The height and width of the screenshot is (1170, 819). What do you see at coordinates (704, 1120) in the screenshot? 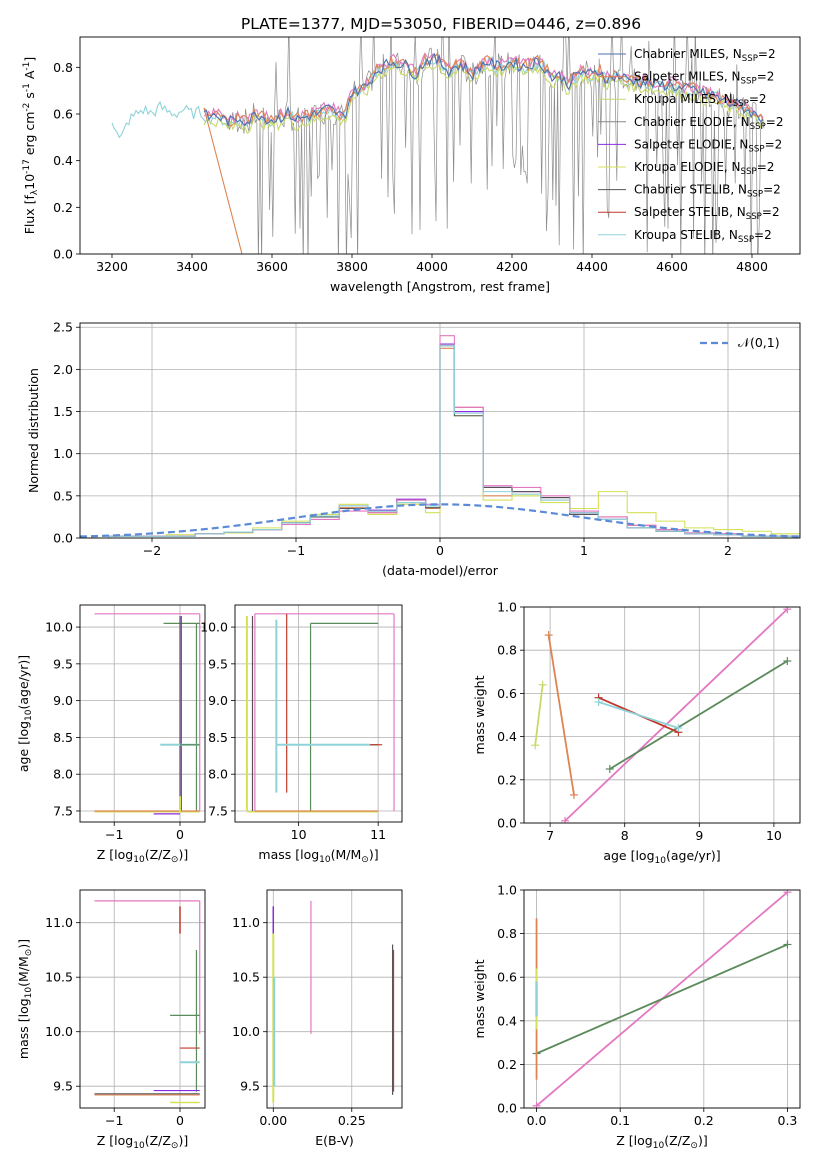
I see `x-tick-label: 0.2` at bounding box center [704, 1120].